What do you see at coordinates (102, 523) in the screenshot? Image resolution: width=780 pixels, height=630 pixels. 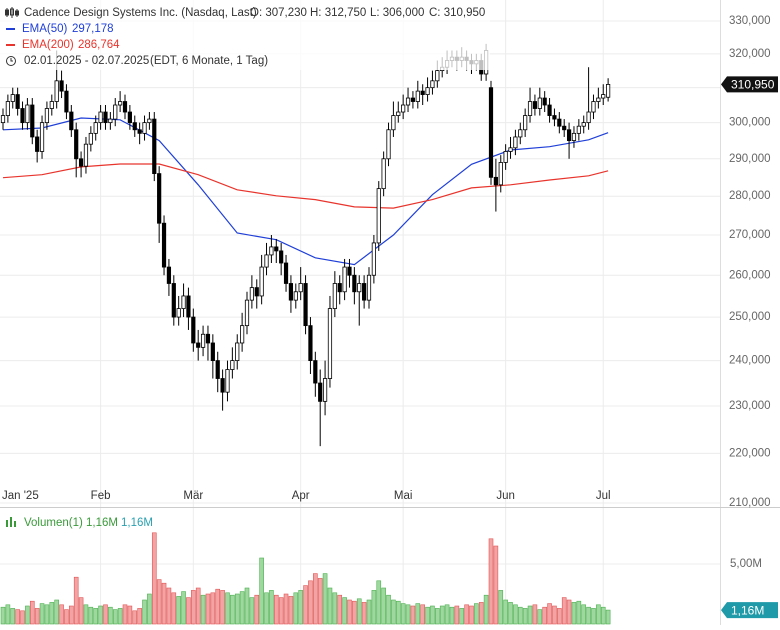 I see `volume-value: 1,16M` at bounding box center [102, 523].